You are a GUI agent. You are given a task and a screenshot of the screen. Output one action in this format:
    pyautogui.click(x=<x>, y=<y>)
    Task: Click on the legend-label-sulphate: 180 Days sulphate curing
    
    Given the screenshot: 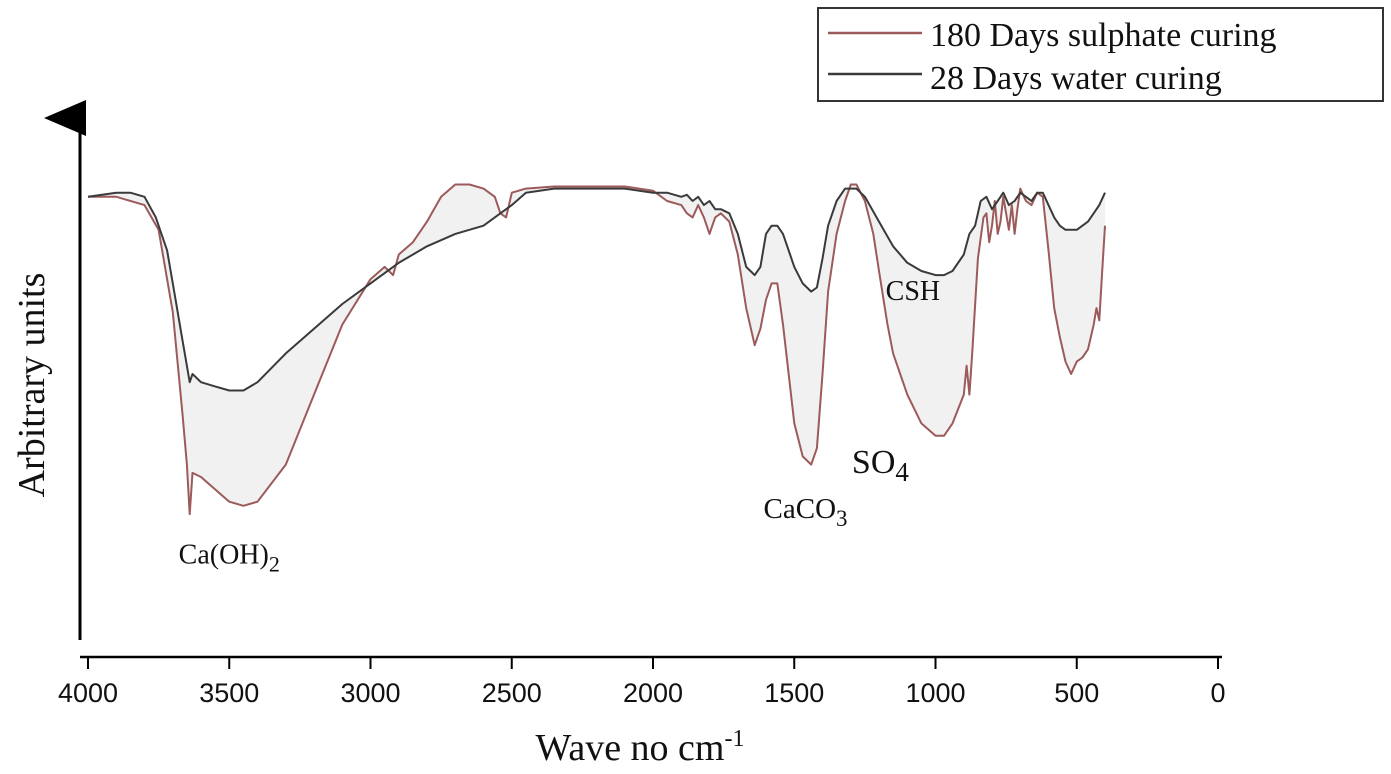 What is the action you would take?
    pyautogui.click(x=1103, y=35)
    